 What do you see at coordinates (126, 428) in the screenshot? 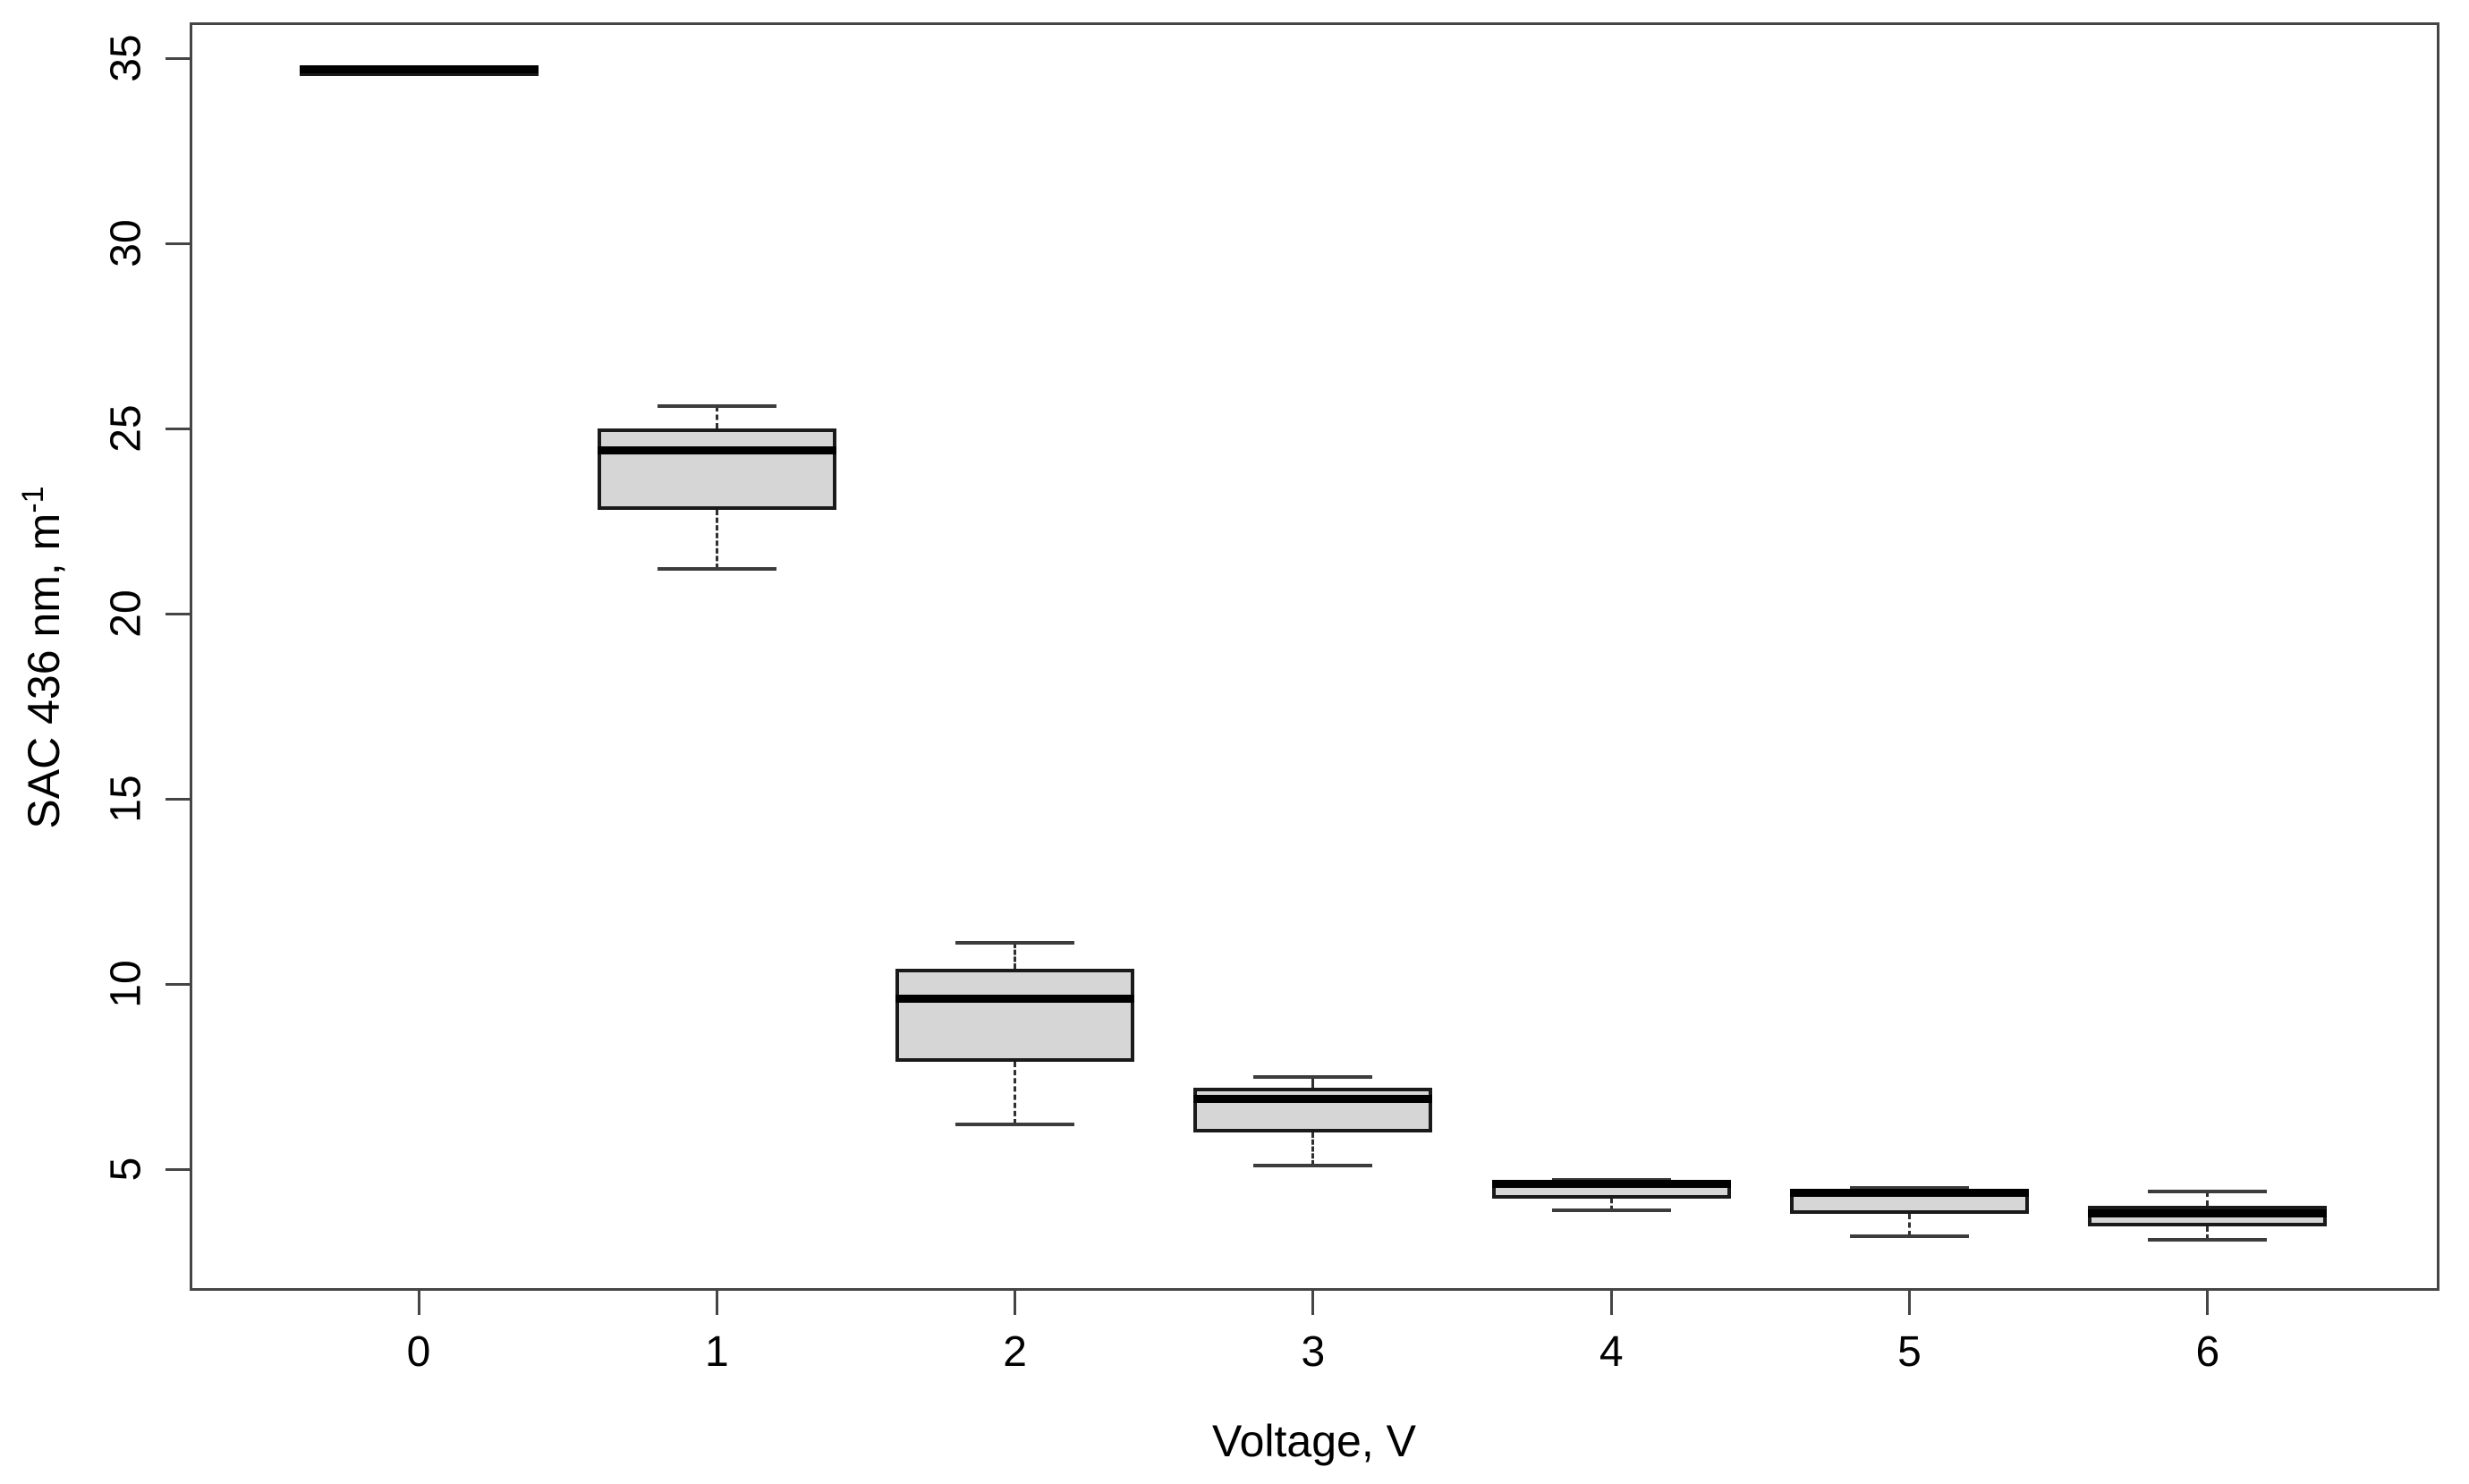
I see `y-axis-tick-label-25: 25` at bounding box center [126, 428].